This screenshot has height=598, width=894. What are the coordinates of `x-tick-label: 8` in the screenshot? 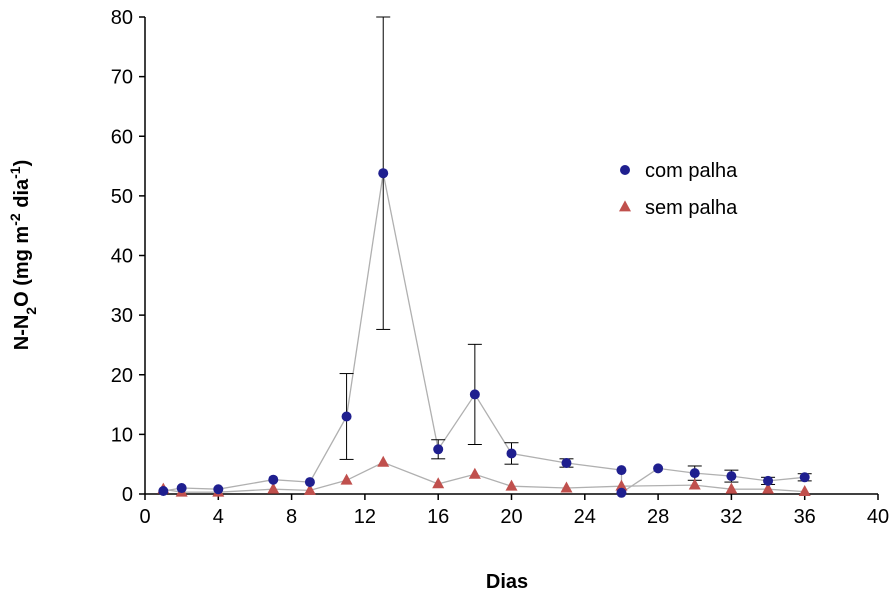 It's located at (291, 517).